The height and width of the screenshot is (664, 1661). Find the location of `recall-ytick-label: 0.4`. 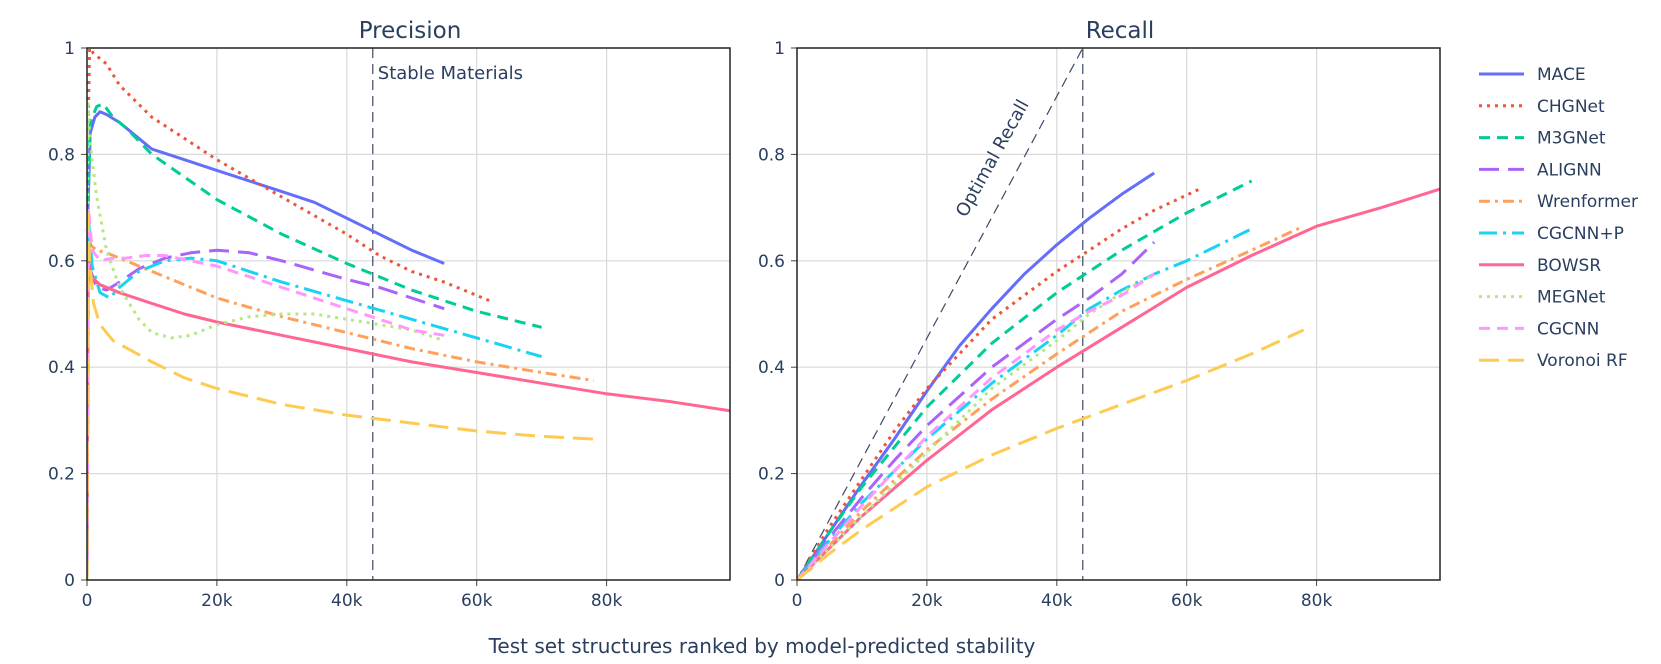

recall-ytick-label: 0.4 is located at coordinates (771, 368).